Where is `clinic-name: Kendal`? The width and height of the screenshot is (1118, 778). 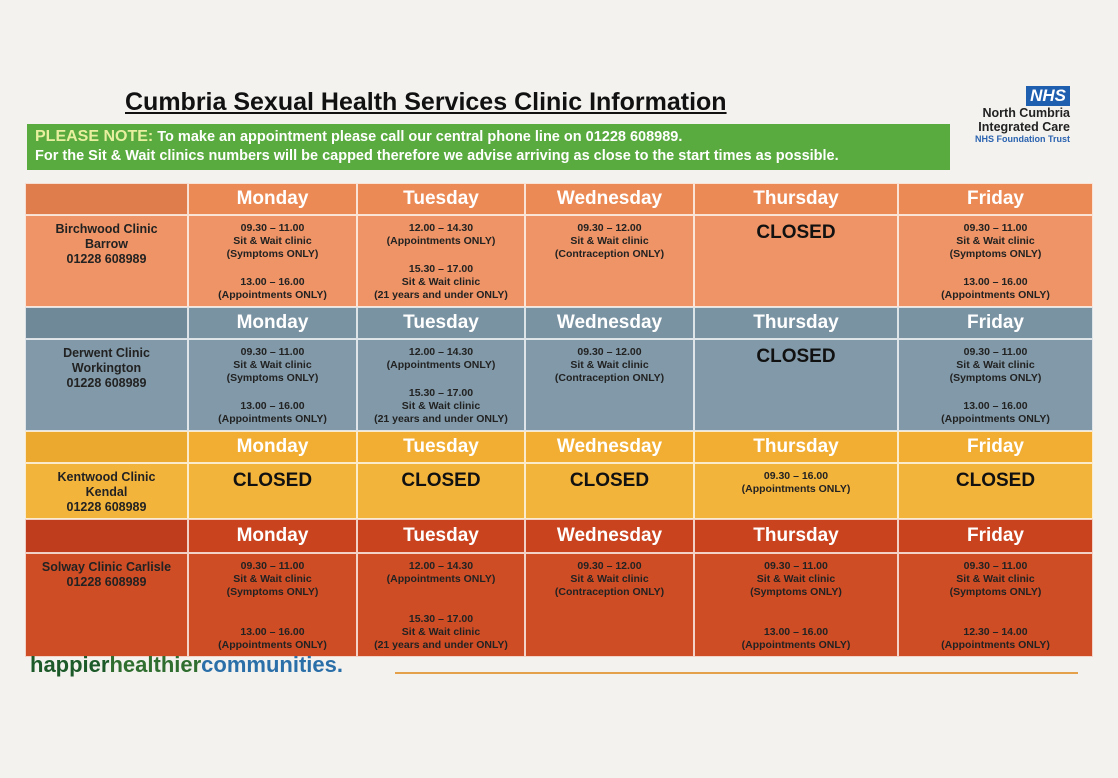
clinic-name: Kendal is located at coordinates (106, 492).